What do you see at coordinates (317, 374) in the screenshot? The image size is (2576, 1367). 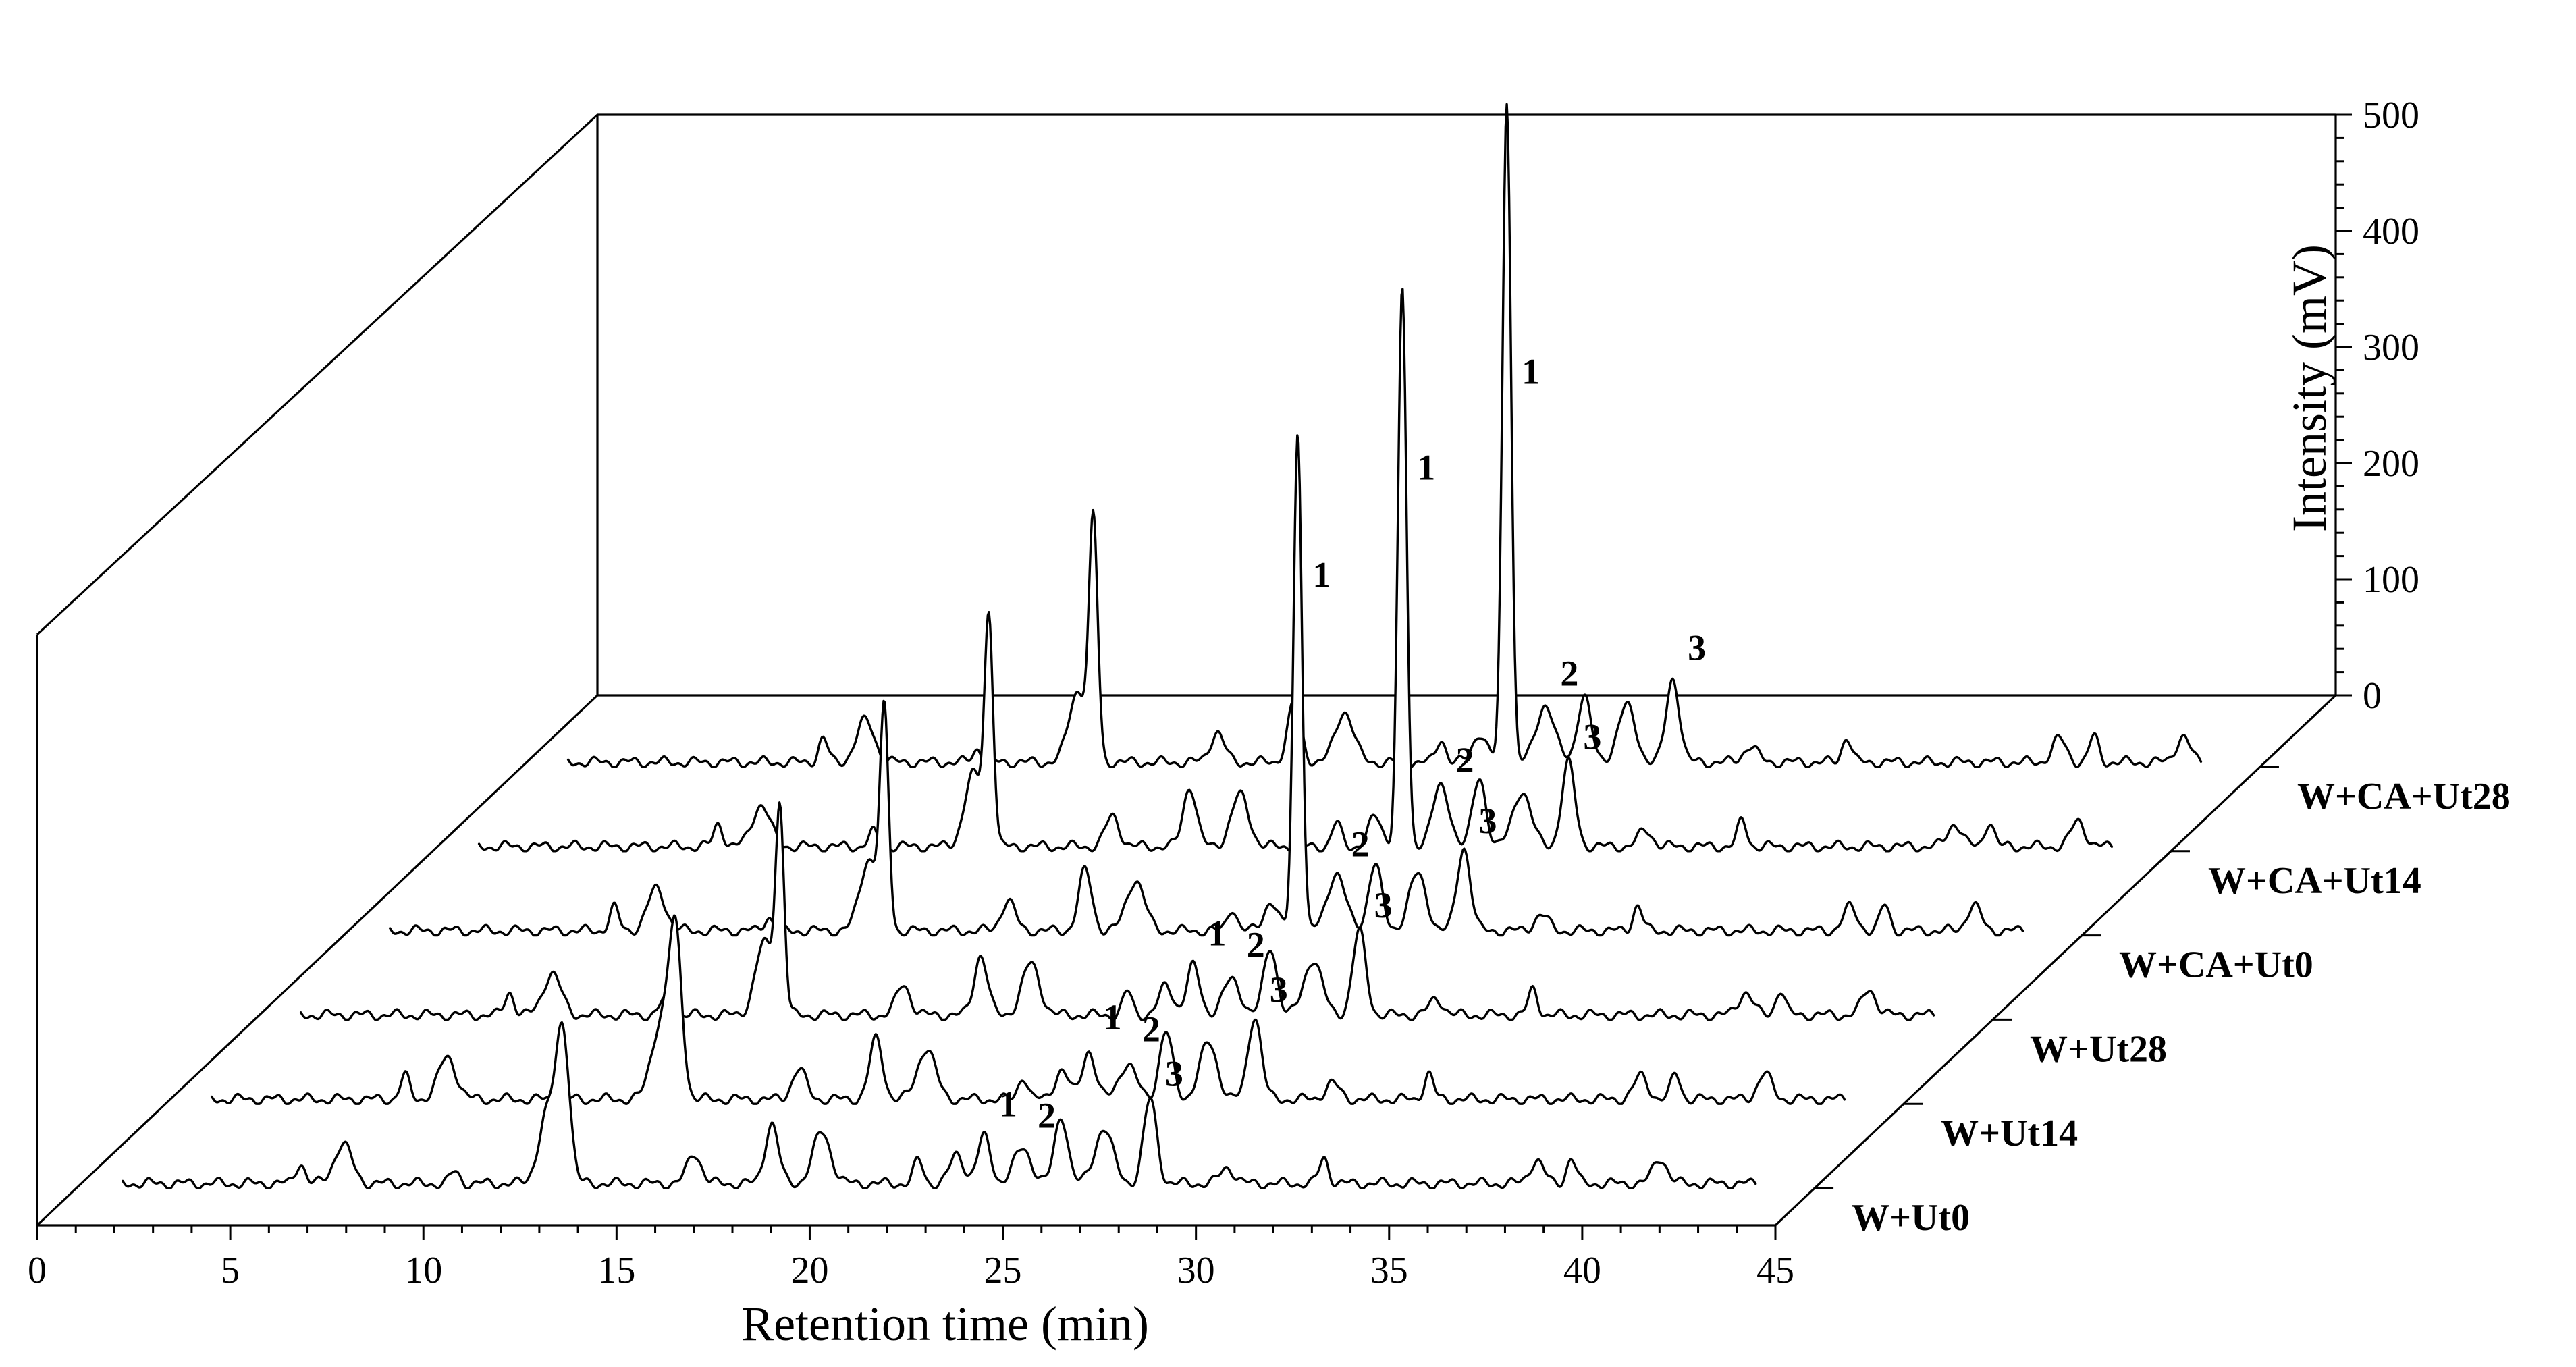 I see `top-left-edge` at bounding box center [317, 374].